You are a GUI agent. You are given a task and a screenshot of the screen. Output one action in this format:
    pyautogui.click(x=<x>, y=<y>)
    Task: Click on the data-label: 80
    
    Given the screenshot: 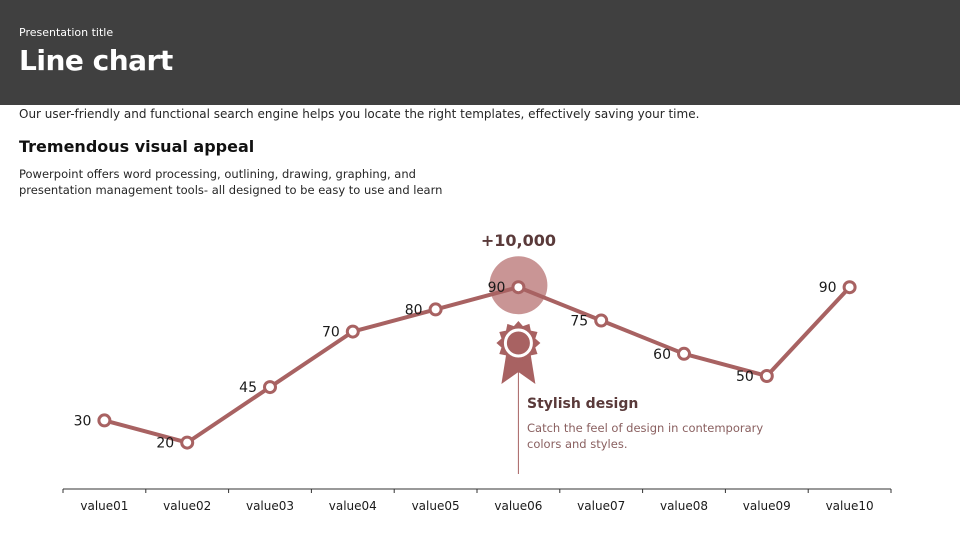 What is the action you would take?
    pyautogui.click(x=414, y=310)
    